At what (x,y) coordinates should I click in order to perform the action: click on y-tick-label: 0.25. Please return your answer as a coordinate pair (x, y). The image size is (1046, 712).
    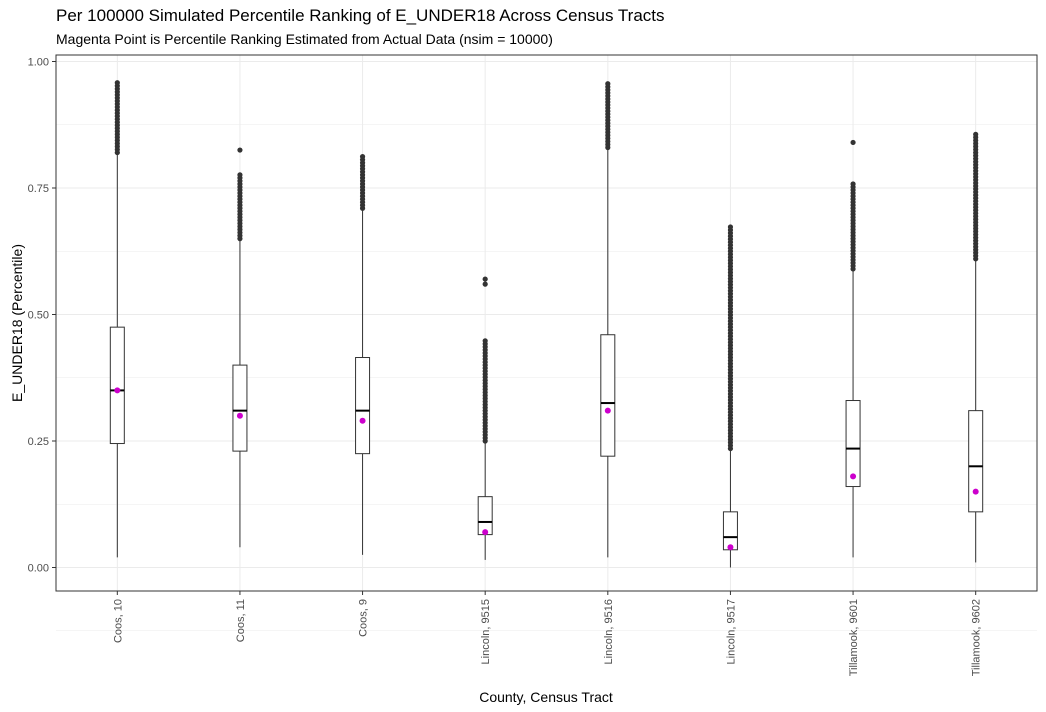
    Looking at the image, I should click on (38, 442).